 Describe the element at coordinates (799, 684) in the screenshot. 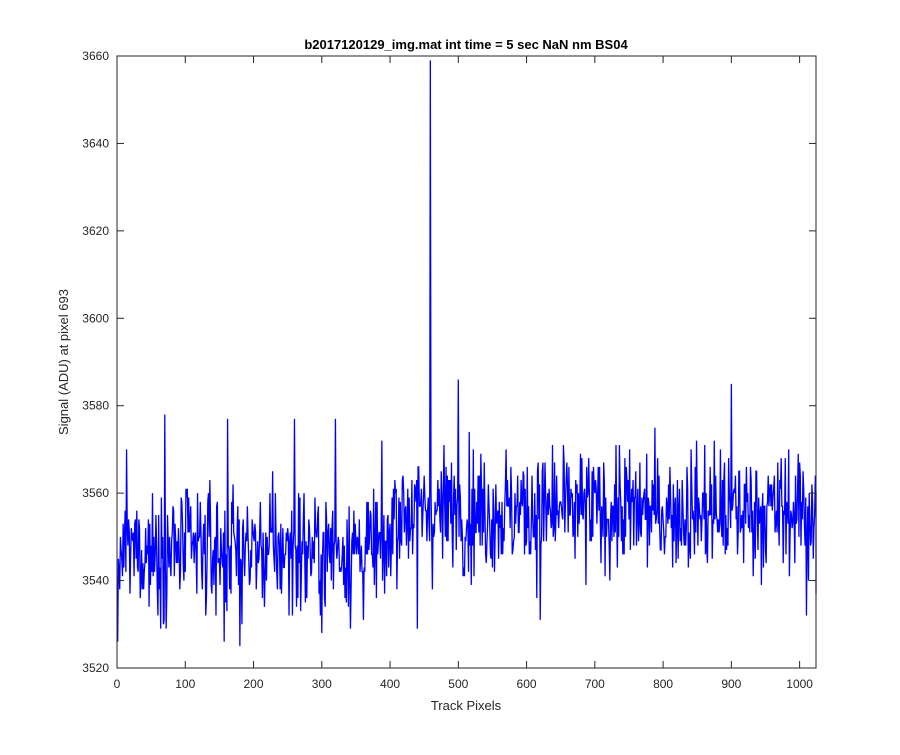

I see `x-tick-label: 1000` at that location.